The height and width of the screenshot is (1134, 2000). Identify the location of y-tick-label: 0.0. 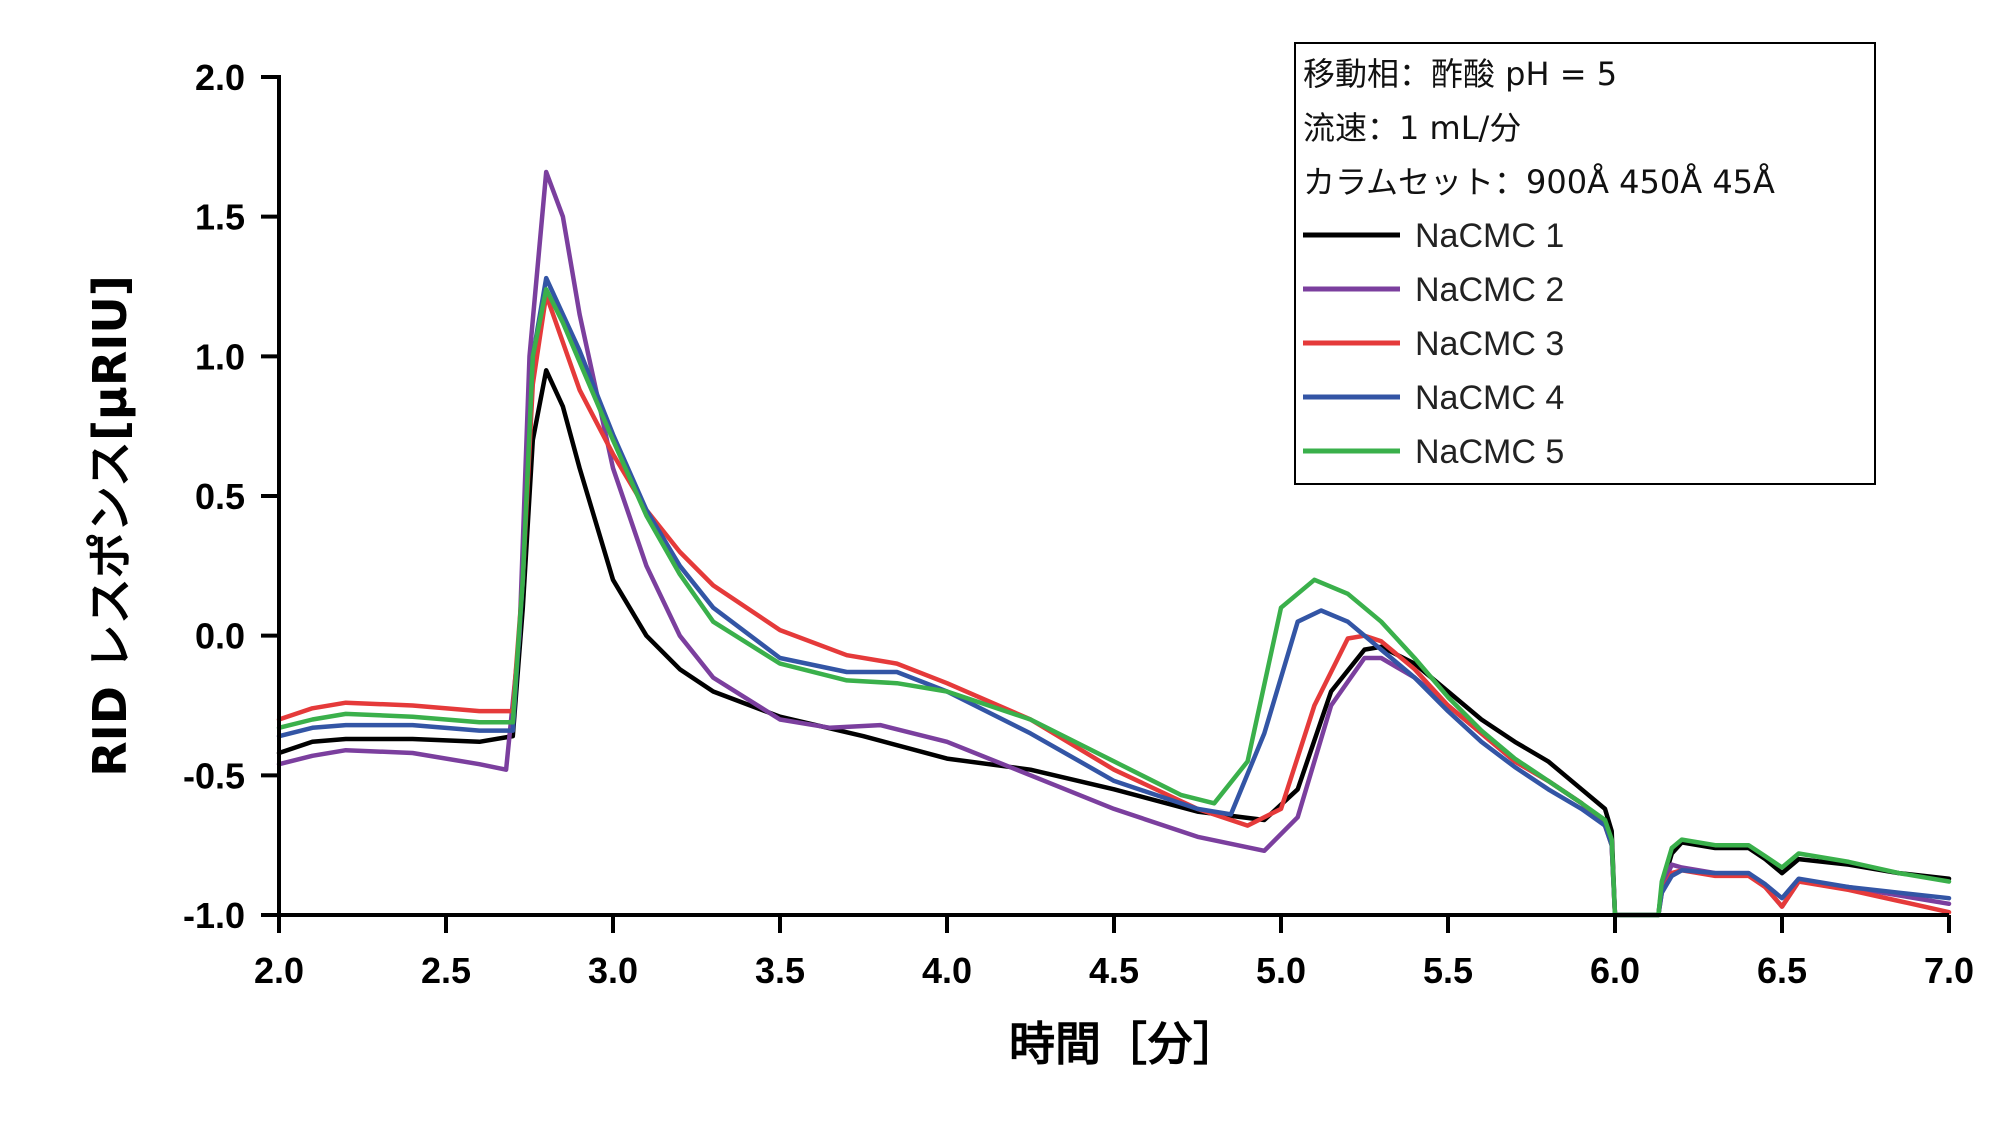
(220, 636).